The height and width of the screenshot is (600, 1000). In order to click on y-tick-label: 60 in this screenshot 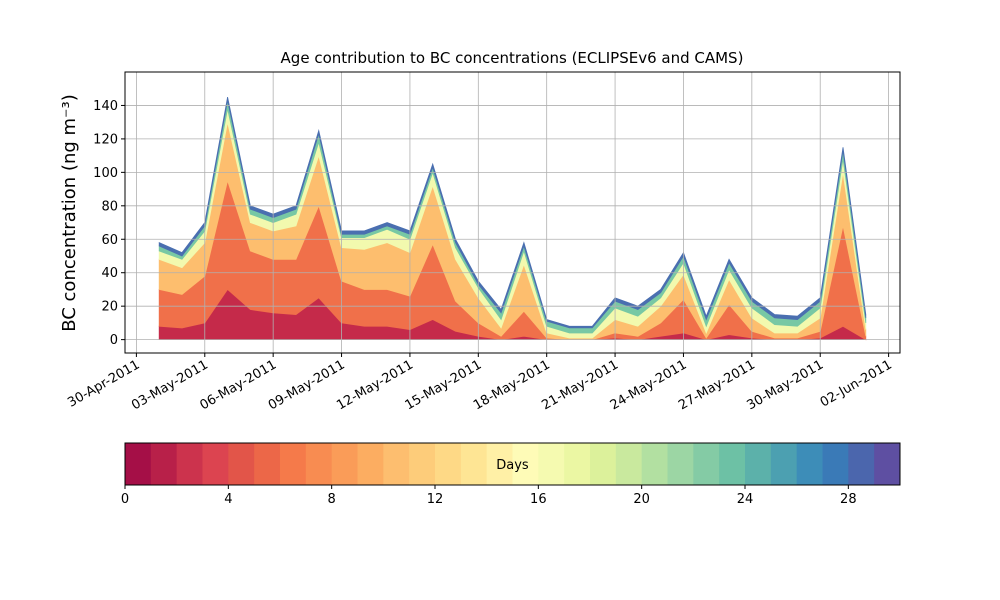, I will do `click(109, 240)`.